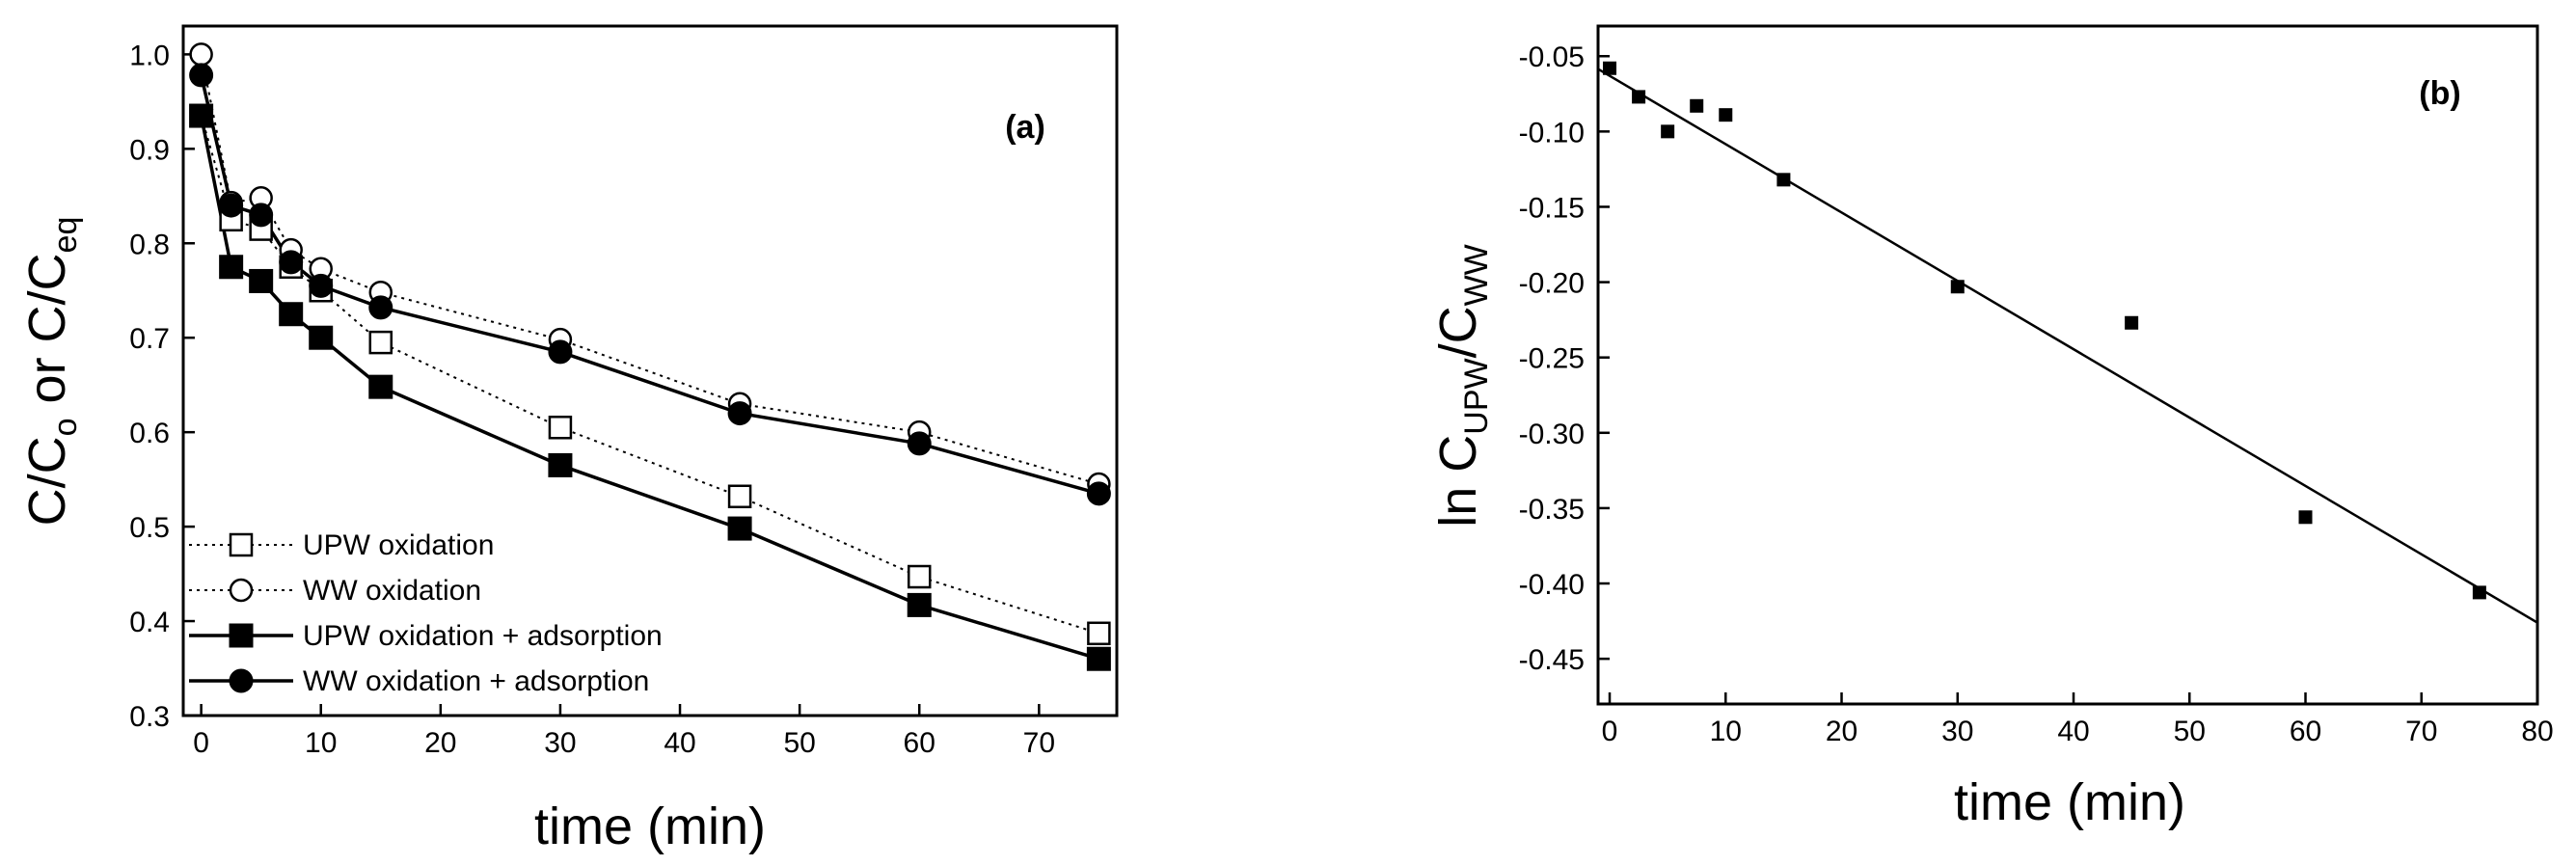 The width and height of the screenshot is (2576, 866). I want to click on panel-a-label: (a), so click(1025, 127).